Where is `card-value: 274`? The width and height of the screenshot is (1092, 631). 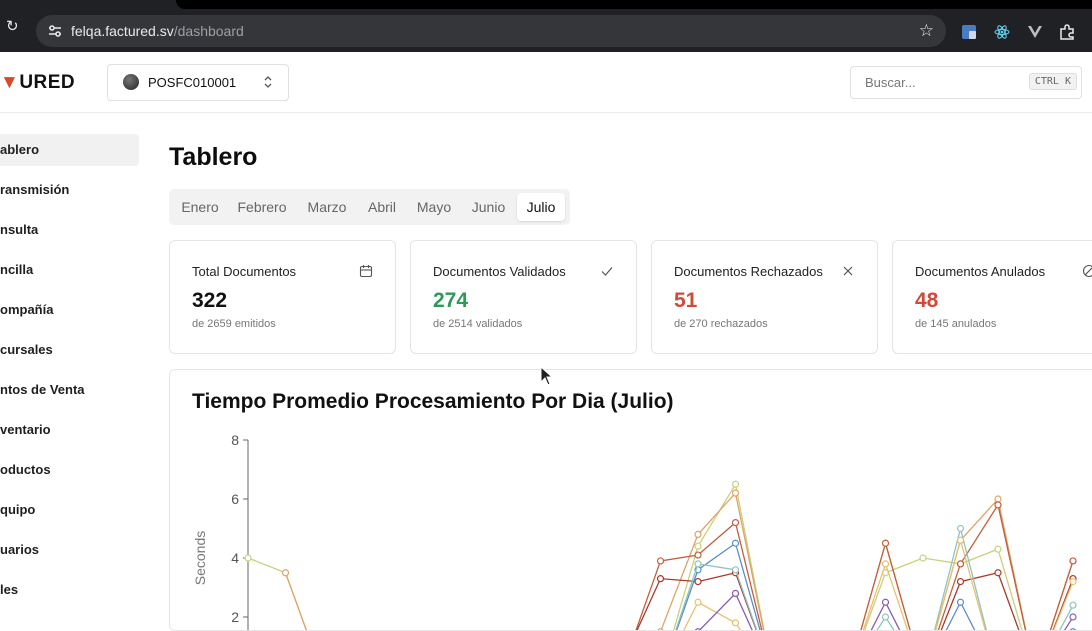 card-value: 274 is located at coordinates (450, 301).